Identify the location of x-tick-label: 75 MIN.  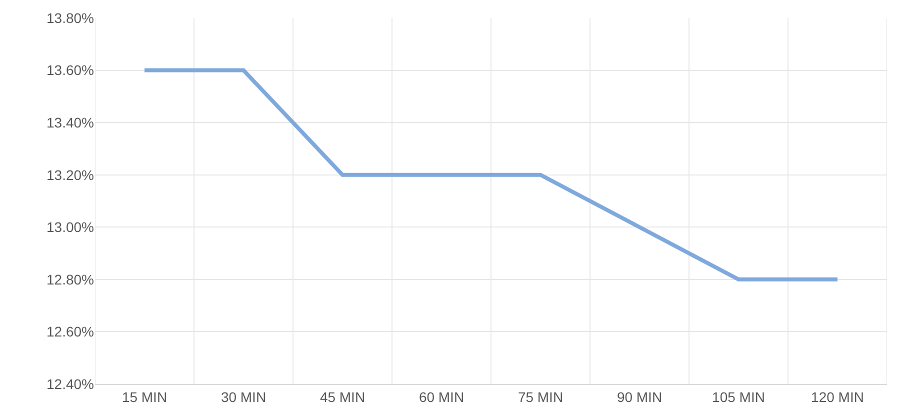
(541, 396).